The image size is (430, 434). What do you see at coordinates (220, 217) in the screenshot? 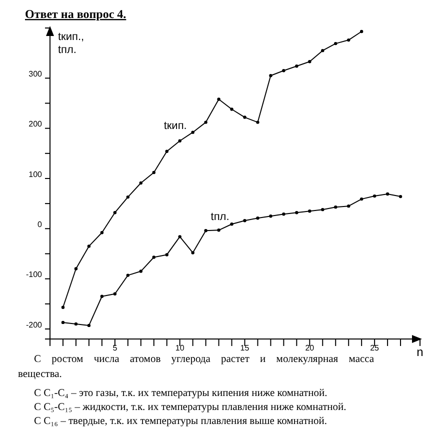
I see `series-label: tпл.` at bounding box center [220, 217].